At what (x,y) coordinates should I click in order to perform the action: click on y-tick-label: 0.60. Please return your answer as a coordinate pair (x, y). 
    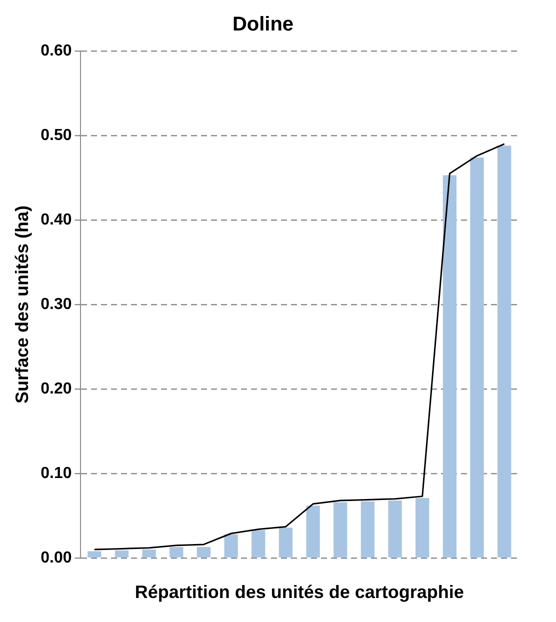
    Looking at the image, I should click on (56, 51).